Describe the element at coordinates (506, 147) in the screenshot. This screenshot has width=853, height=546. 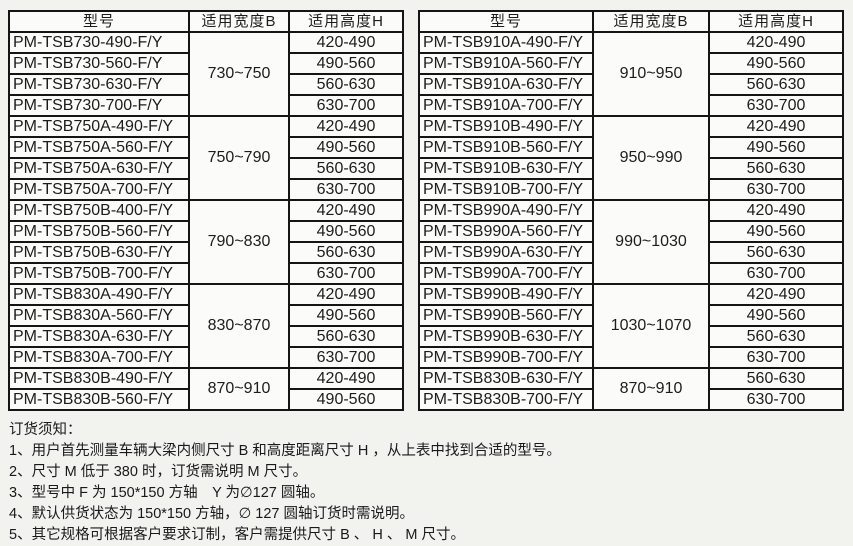
I see `model-cell: PM-TSB910B-560-F/Y` at that location.